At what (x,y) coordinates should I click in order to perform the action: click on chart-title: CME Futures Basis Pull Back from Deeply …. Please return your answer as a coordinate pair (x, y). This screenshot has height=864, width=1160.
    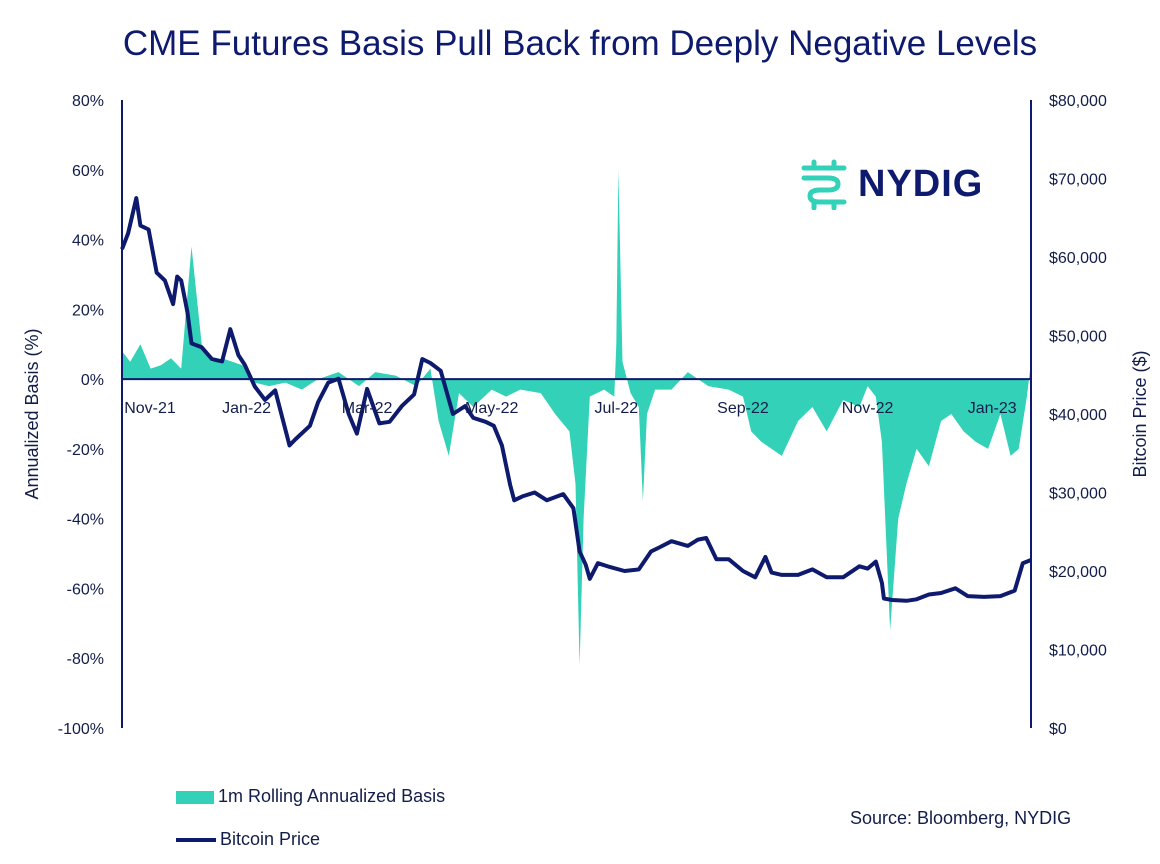
    Looking at the image, I should click on (580, 43).